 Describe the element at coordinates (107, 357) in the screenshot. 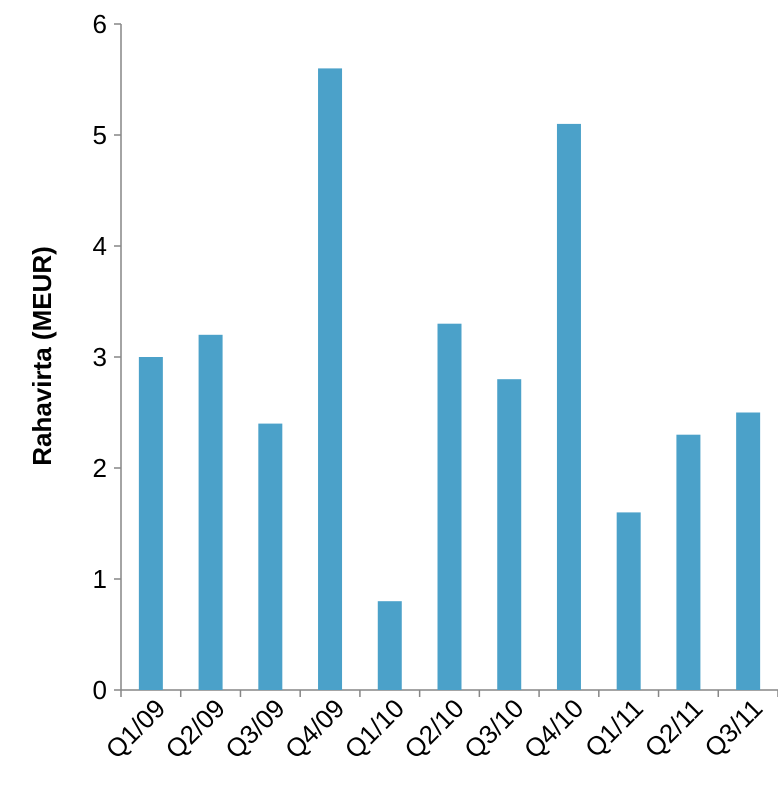

I see `y-axis: 0 1 2 3 4 5 6` at that location.